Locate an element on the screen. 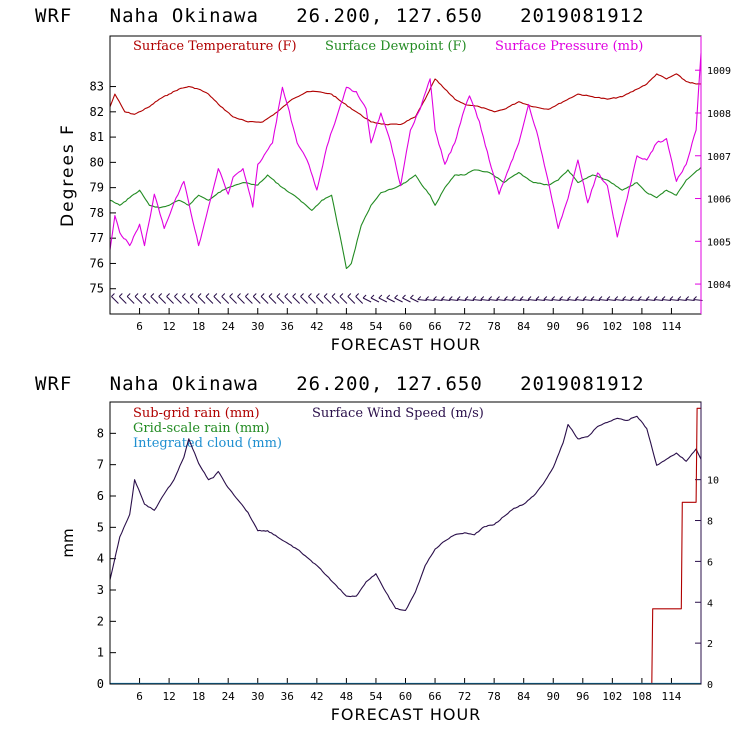  chart2-ytick-label-8: 8 is located at coordinates (100, 433).